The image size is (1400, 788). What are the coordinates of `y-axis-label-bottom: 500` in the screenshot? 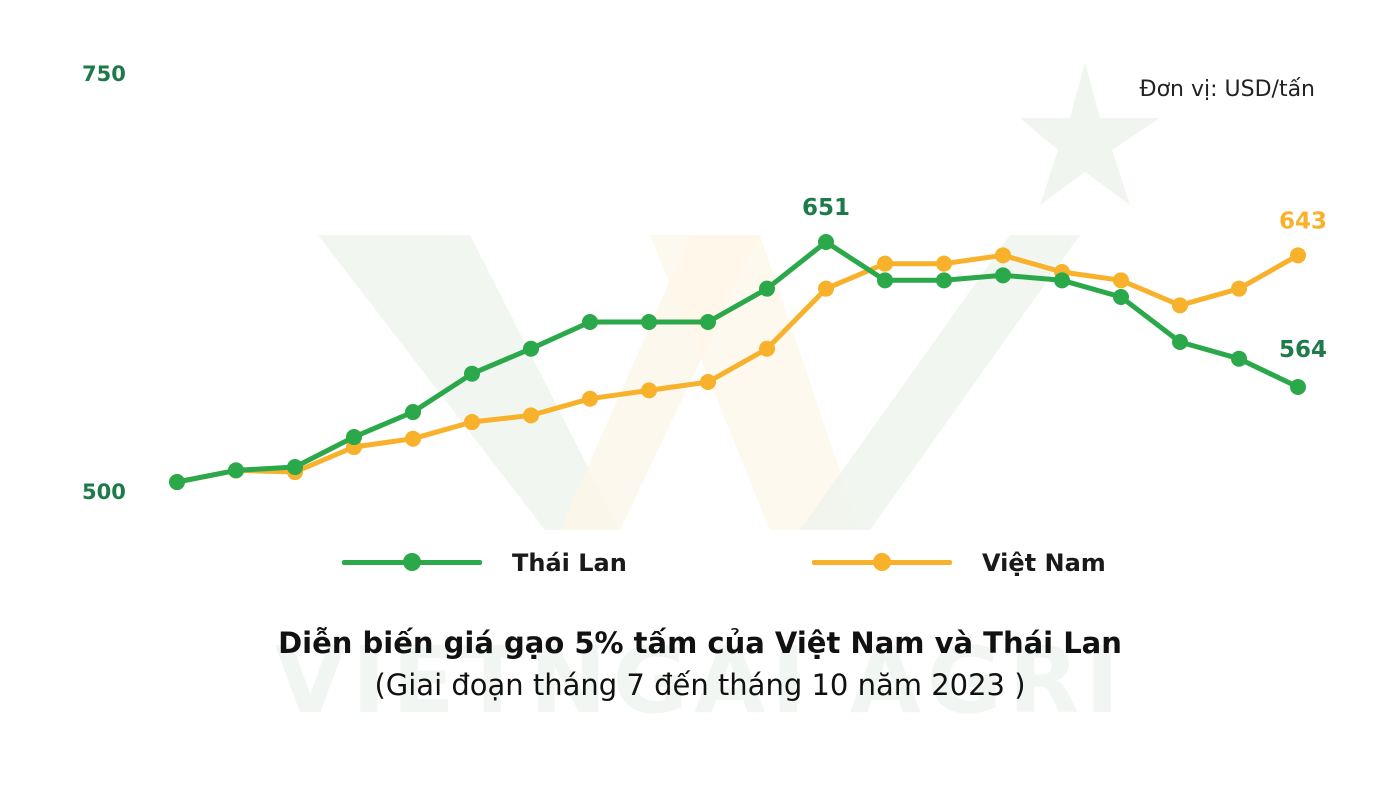 It's located at (104, 492).